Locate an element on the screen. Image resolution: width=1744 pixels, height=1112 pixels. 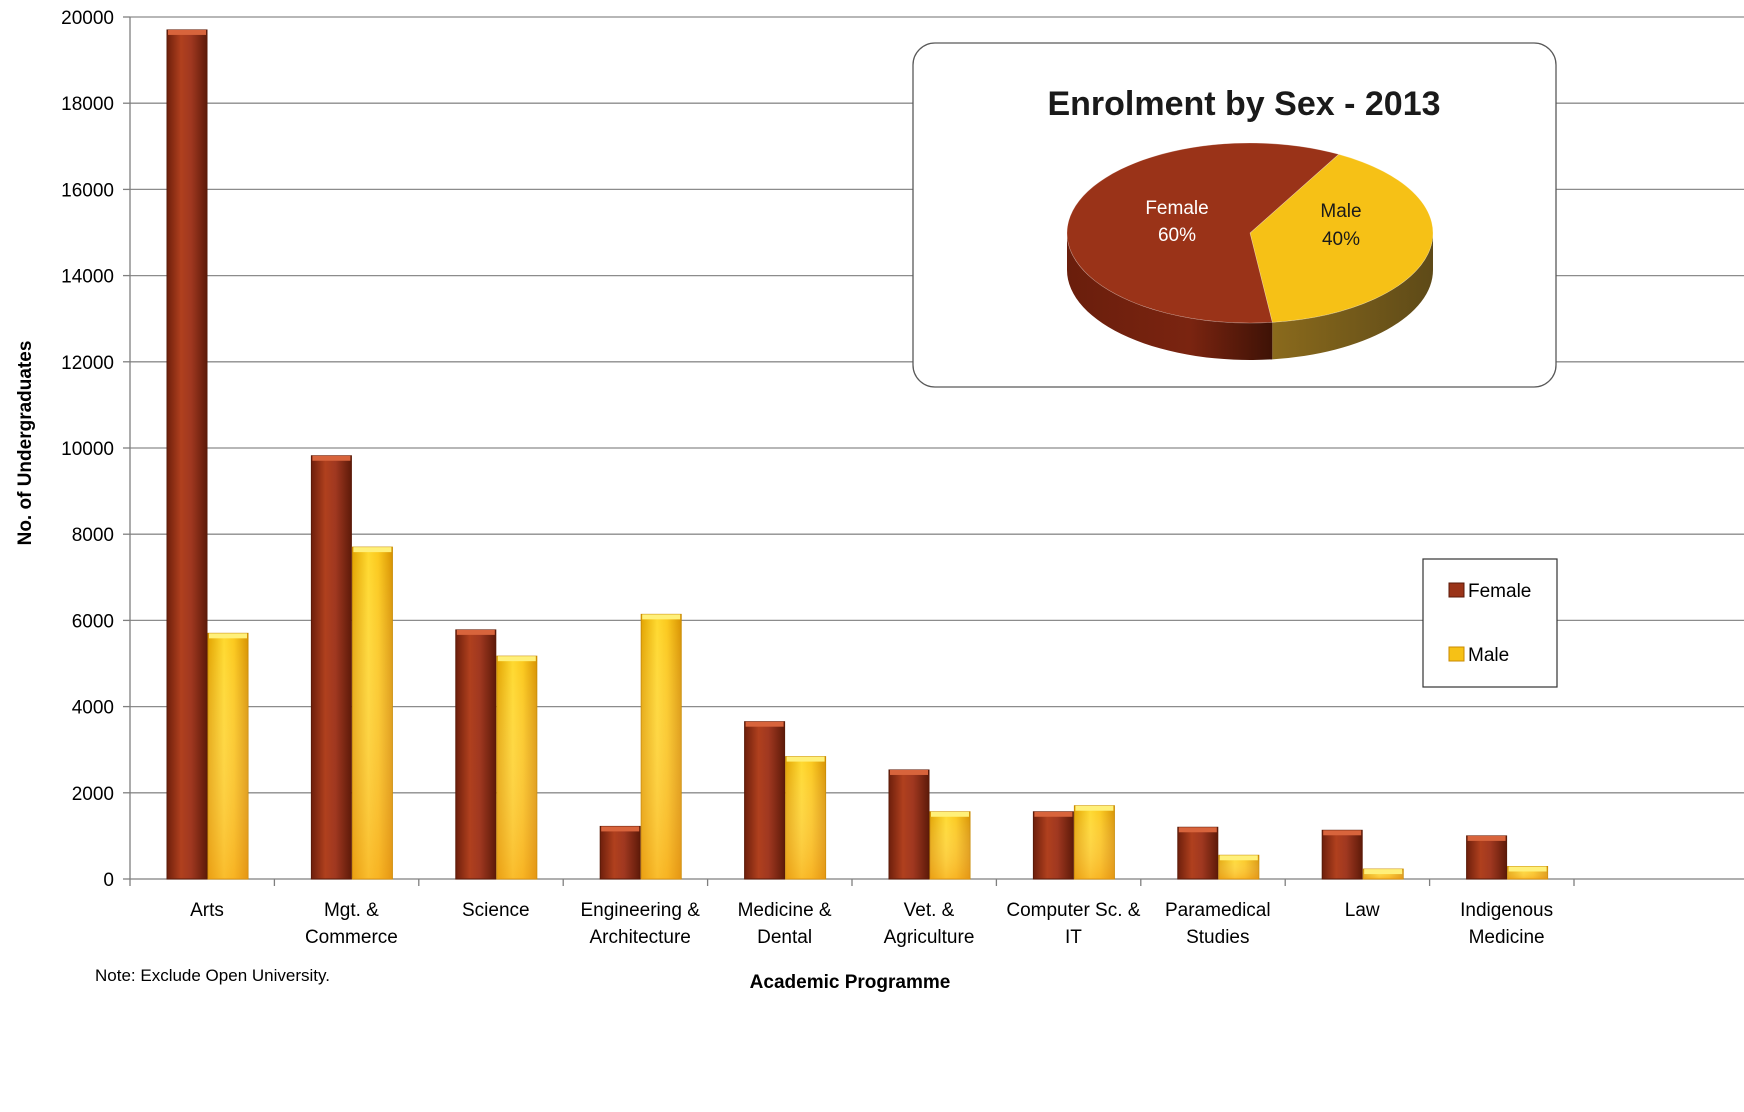
x-tick-label: Dental is located at coordinates (784, 937).